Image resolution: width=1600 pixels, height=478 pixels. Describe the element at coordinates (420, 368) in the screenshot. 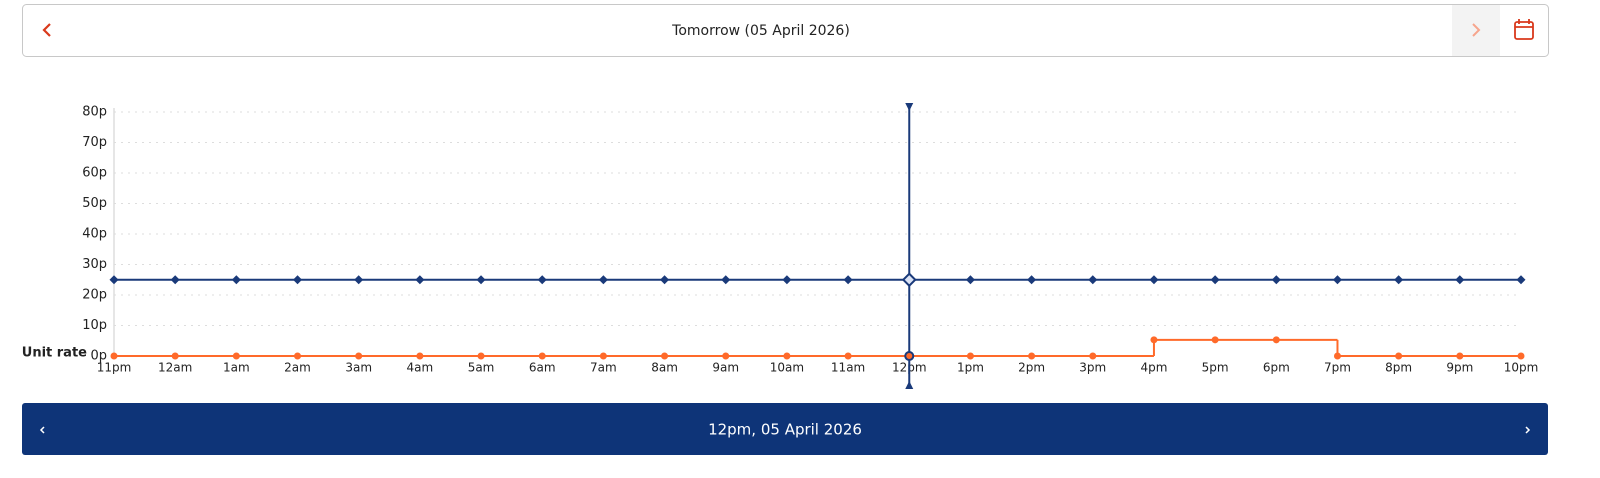

I see `x-tick-label: 4am` at that location.